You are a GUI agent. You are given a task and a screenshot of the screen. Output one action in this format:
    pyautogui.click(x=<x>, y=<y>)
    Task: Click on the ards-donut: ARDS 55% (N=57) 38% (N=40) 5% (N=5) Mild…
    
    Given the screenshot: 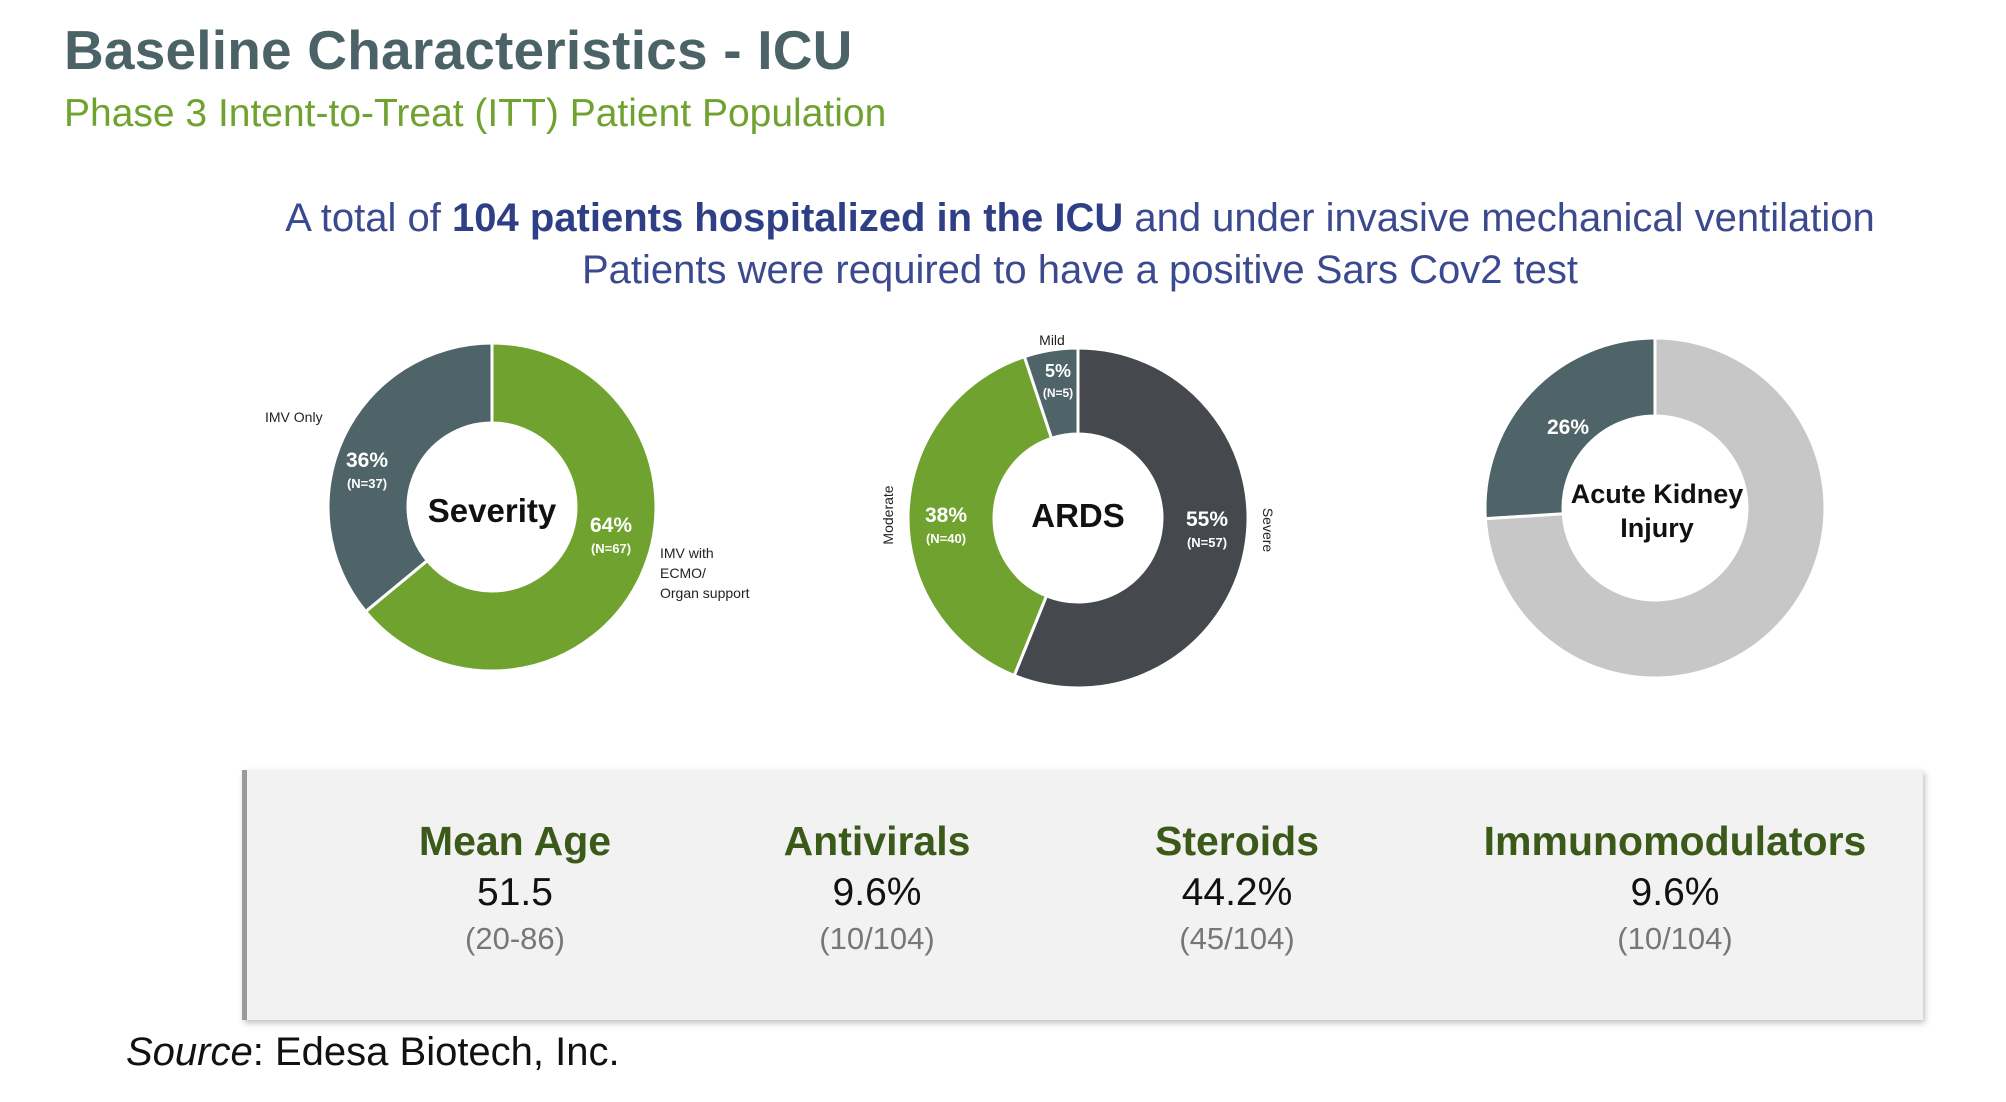 What is the action you would take?
    pyautogui.click(x=1078, y=511)
    